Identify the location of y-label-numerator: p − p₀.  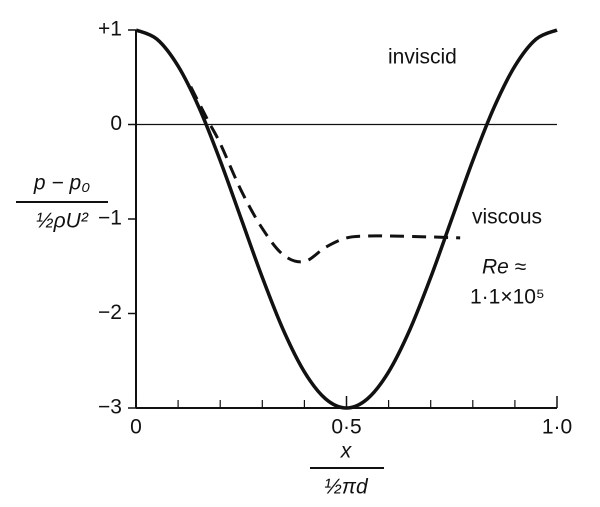
(61, 183).